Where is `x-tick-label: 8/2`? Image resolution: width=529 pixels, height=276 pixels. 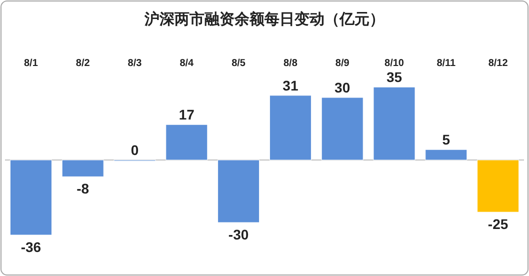 x-tick-label: 8/2 is located at coordinates (83, 63).